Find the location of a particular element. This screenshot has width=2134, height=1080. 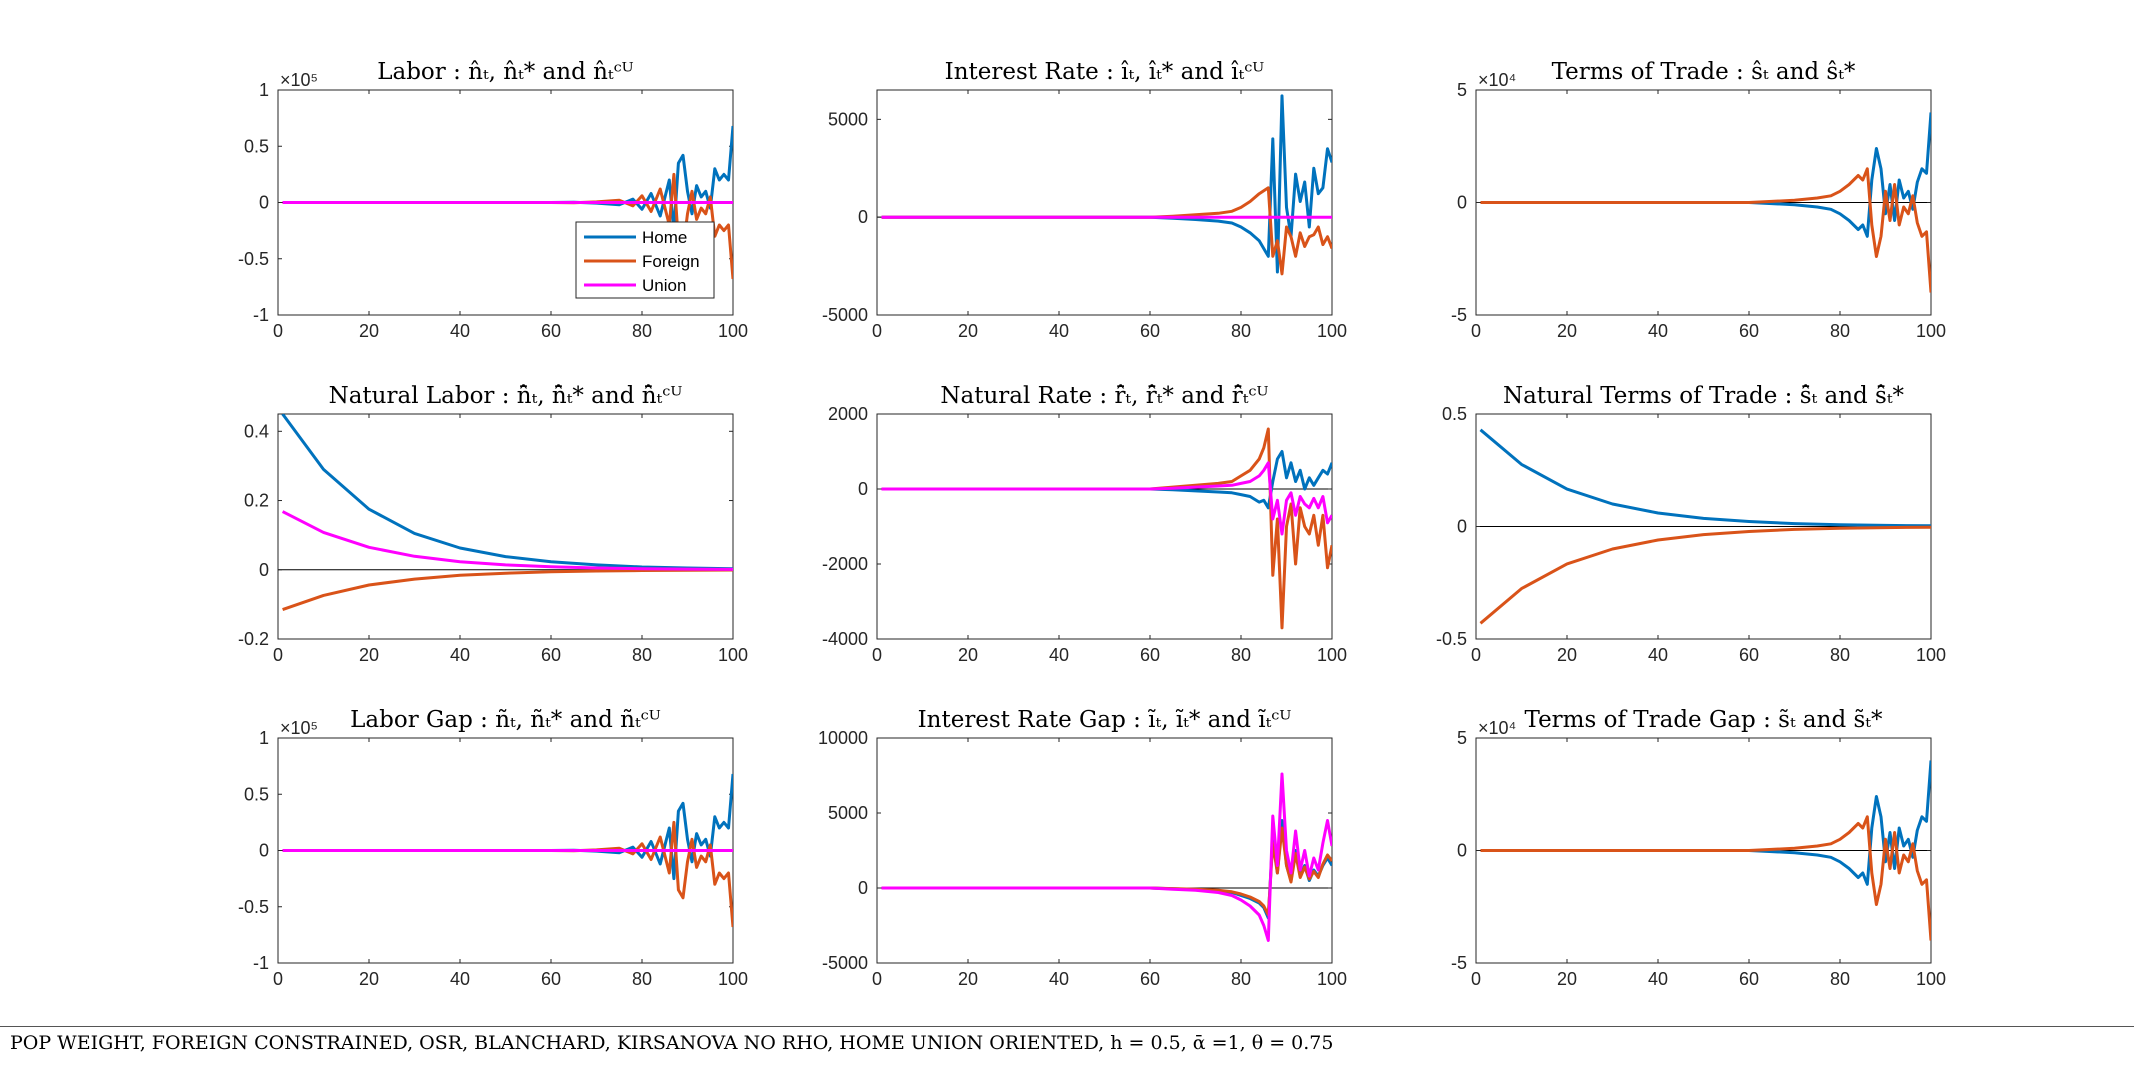

y-tick-label: 0.2 is located at coordinates (256, 501).